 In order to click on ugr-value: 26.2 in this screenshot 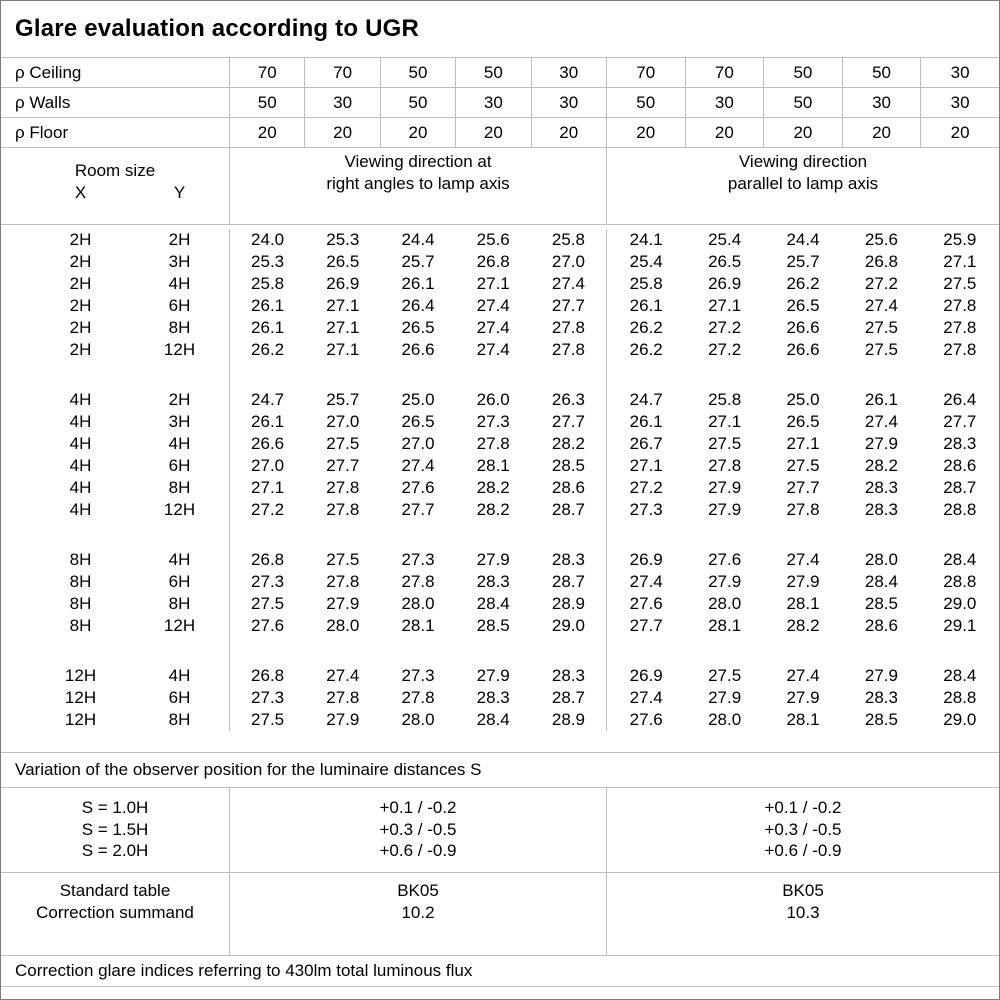, I will do `click(646, 327)`.